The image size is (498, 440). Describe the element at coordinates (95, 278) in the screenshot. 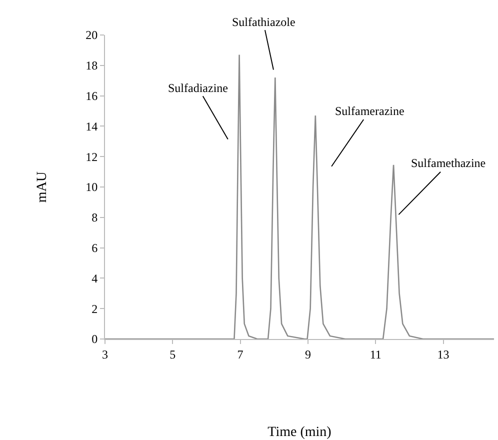

I see `y-tick-label: 4` at that location.